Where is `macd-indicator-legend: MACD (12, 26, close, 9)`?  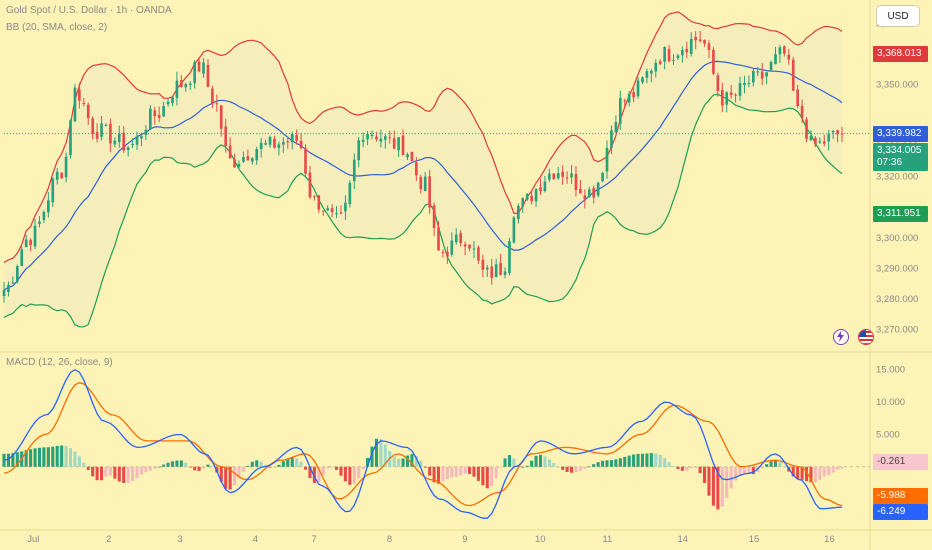 macd-indicator-legend: MACD (12, 26, close, 9) is located at coordinates (59, 362).